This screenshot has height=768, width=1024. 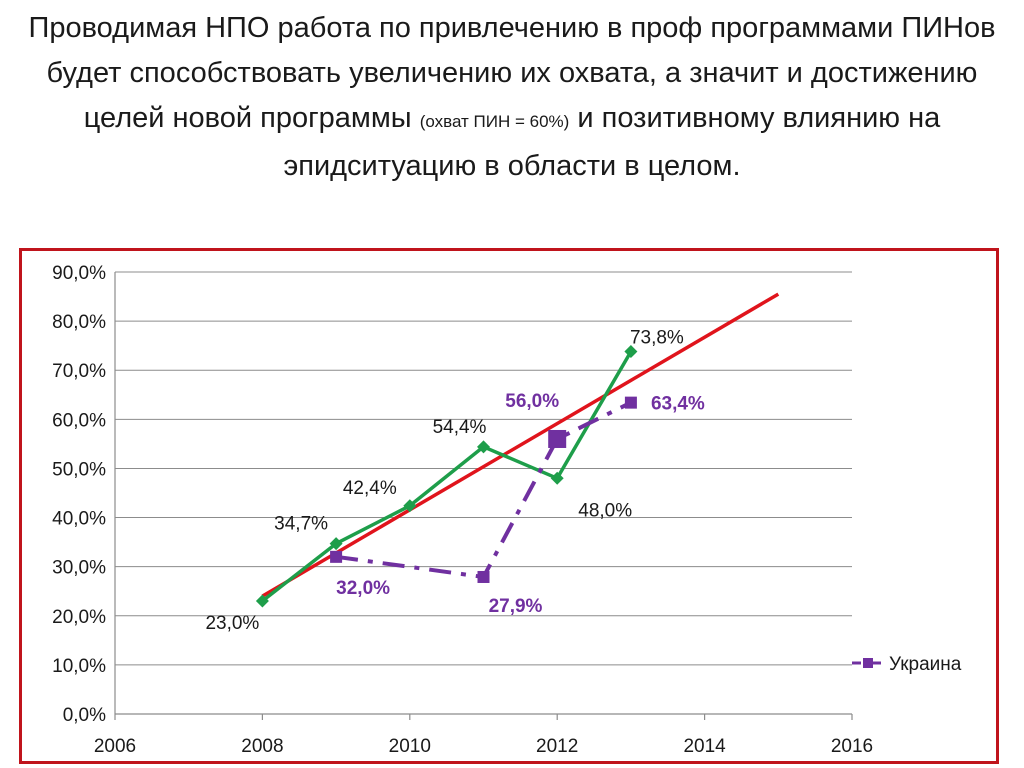 I want to click on chart-legend: Украина, so click(x=907, y=664).